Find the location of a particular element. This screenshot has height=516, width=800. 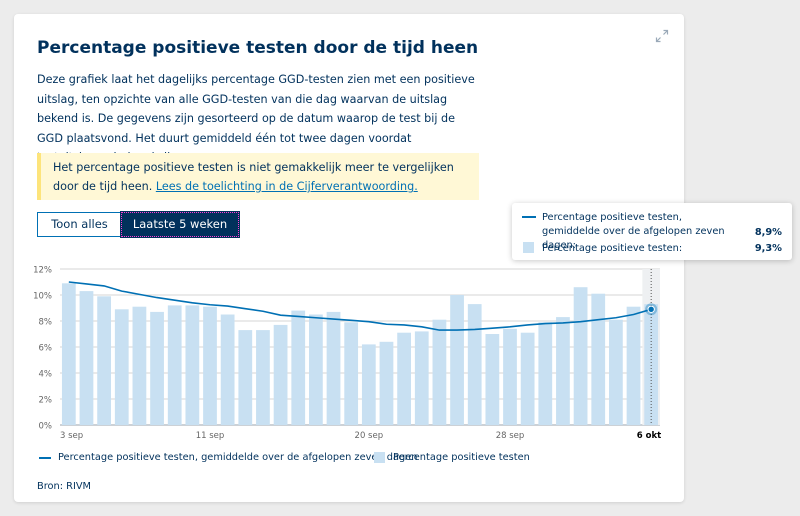

hover-point is located at coordinates (651, 309).